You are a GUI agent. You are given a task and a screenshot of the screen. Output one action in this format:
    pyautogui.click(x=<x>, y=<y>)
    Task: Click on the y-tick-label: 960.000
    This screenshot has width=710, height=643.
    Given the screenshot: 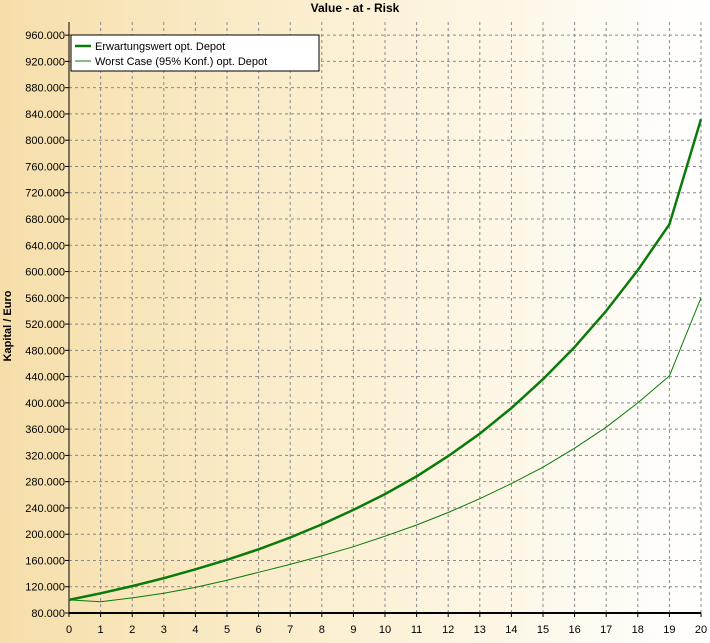 What is the action you would take?
    pyautogui.click(x=45, y=36)
    